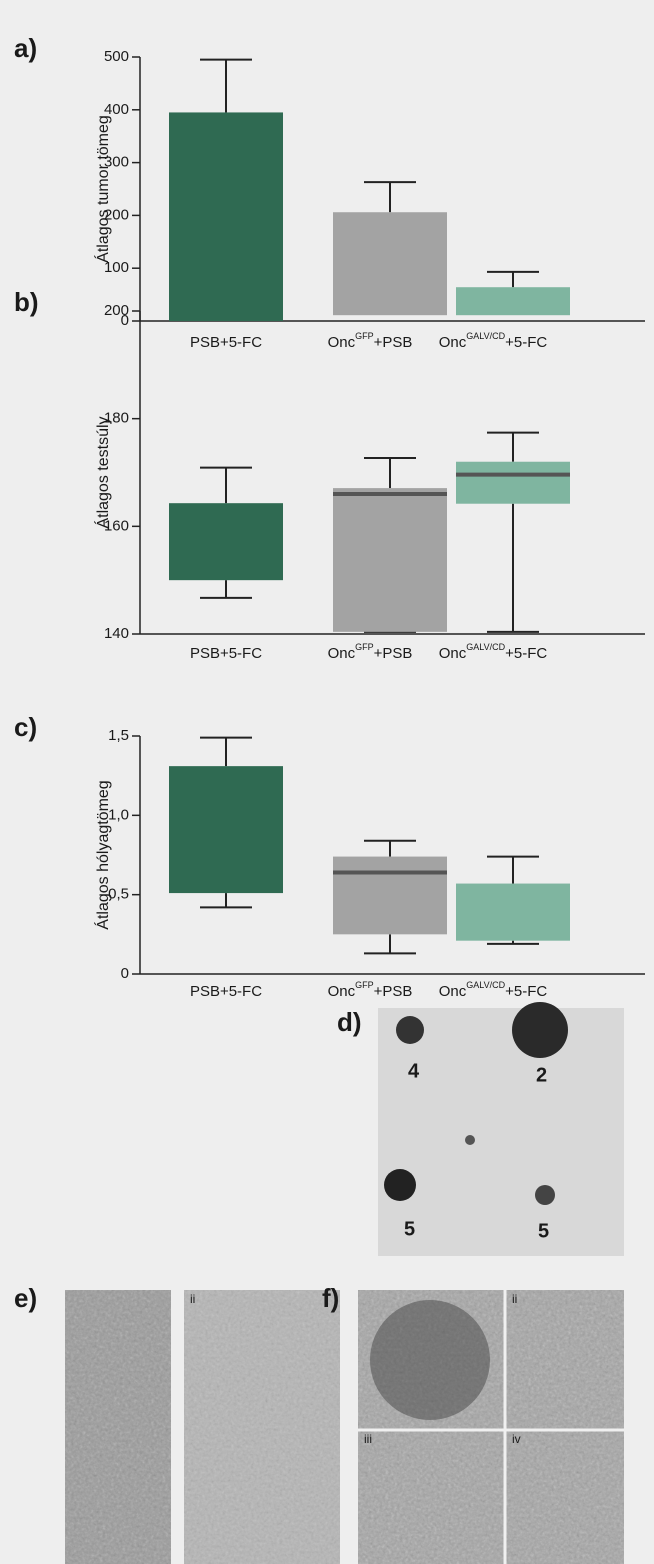  What do you see at coordinates (25, 727) in the screenshot?
I see `panel-label: c)` at bounding box center [25, 727].